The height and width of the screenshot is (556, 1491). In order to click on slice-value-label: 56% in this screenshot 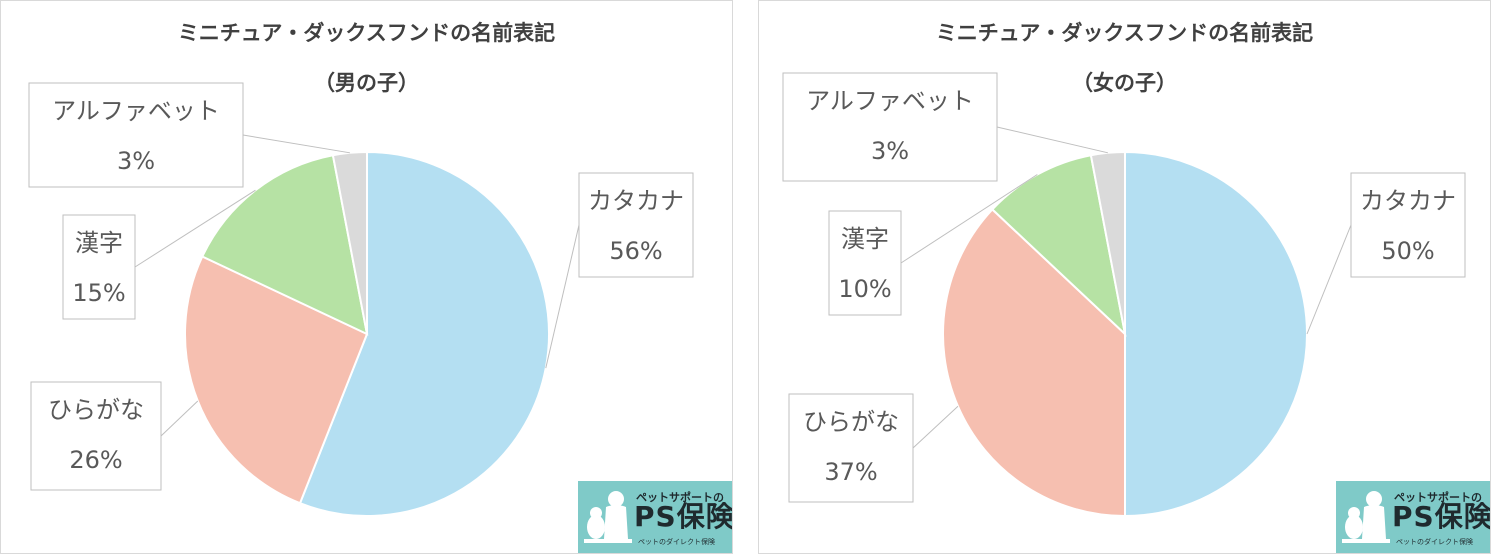, I will do `click(635, 251)`.